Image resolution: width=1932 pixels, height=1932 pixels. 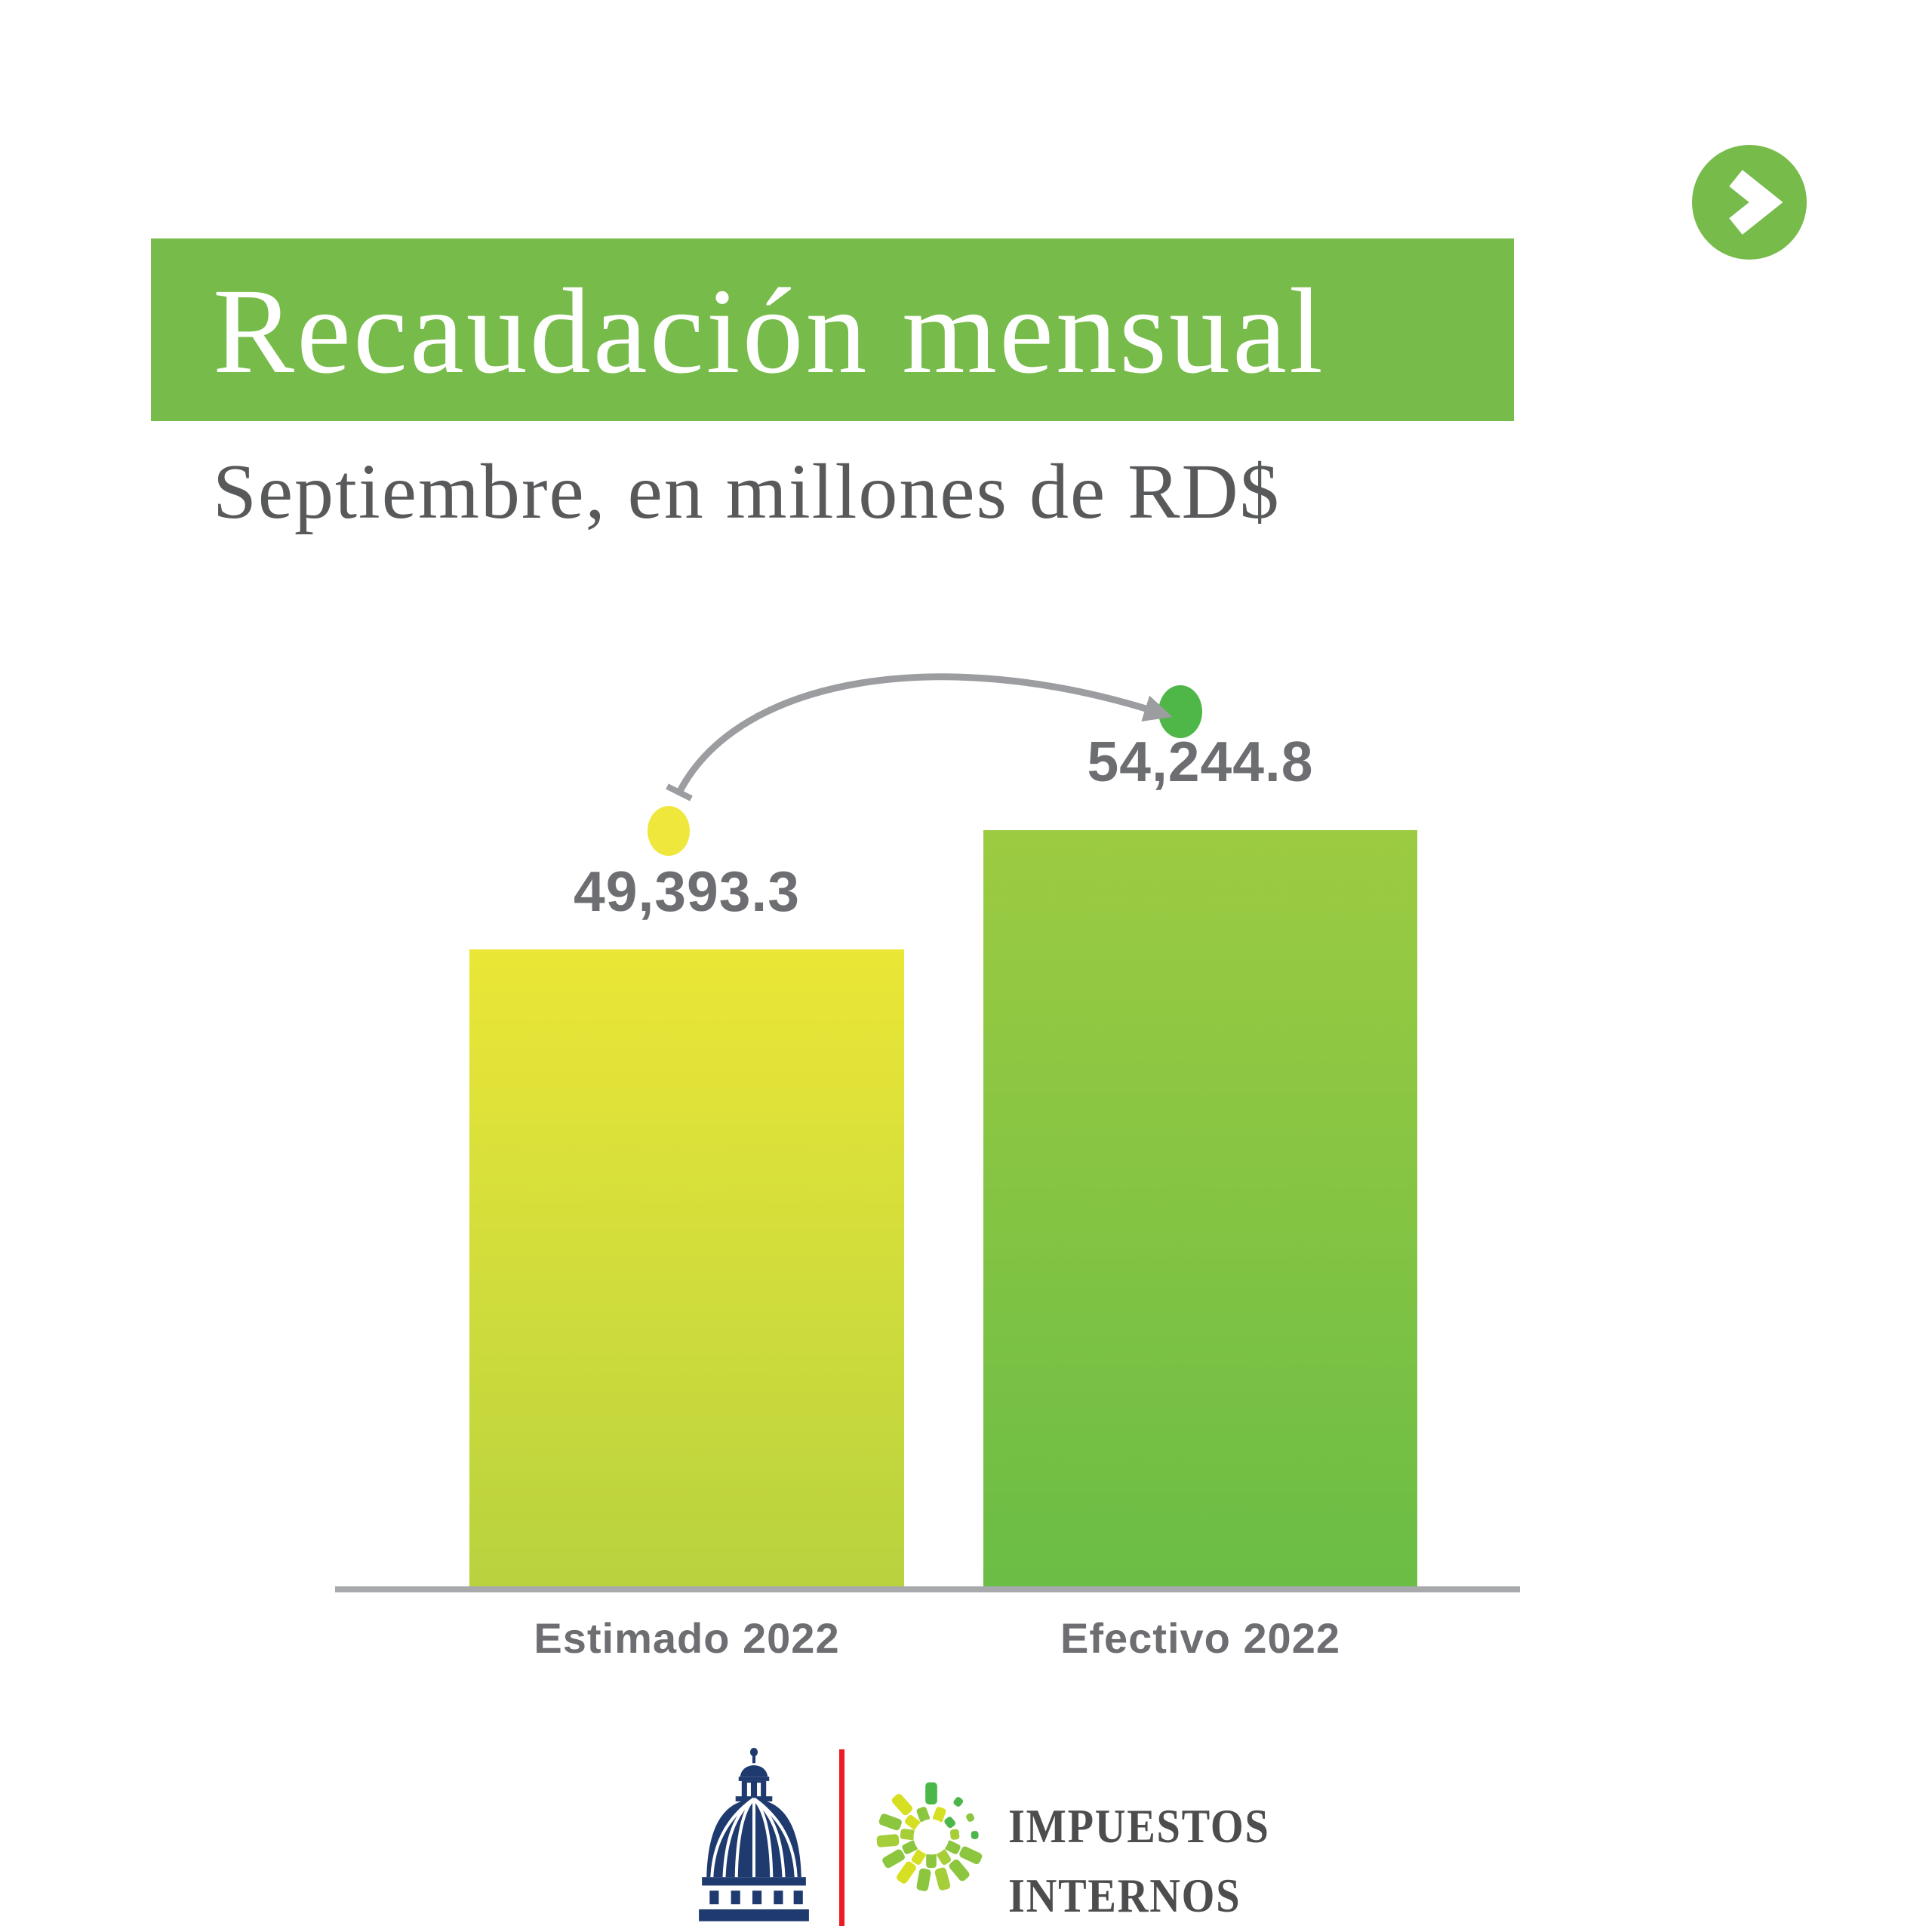 What do you see at coordinates (1139, 1826) in the screenshot?
I see `brand-line-1: IMPUESTOS` at bounding box center [1139, 1826].